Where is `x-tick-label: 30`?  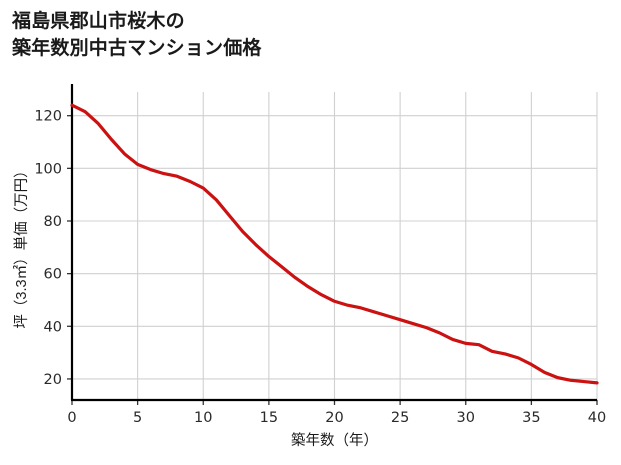 x-tick-label: 30 is located at coordinates (466, 418).